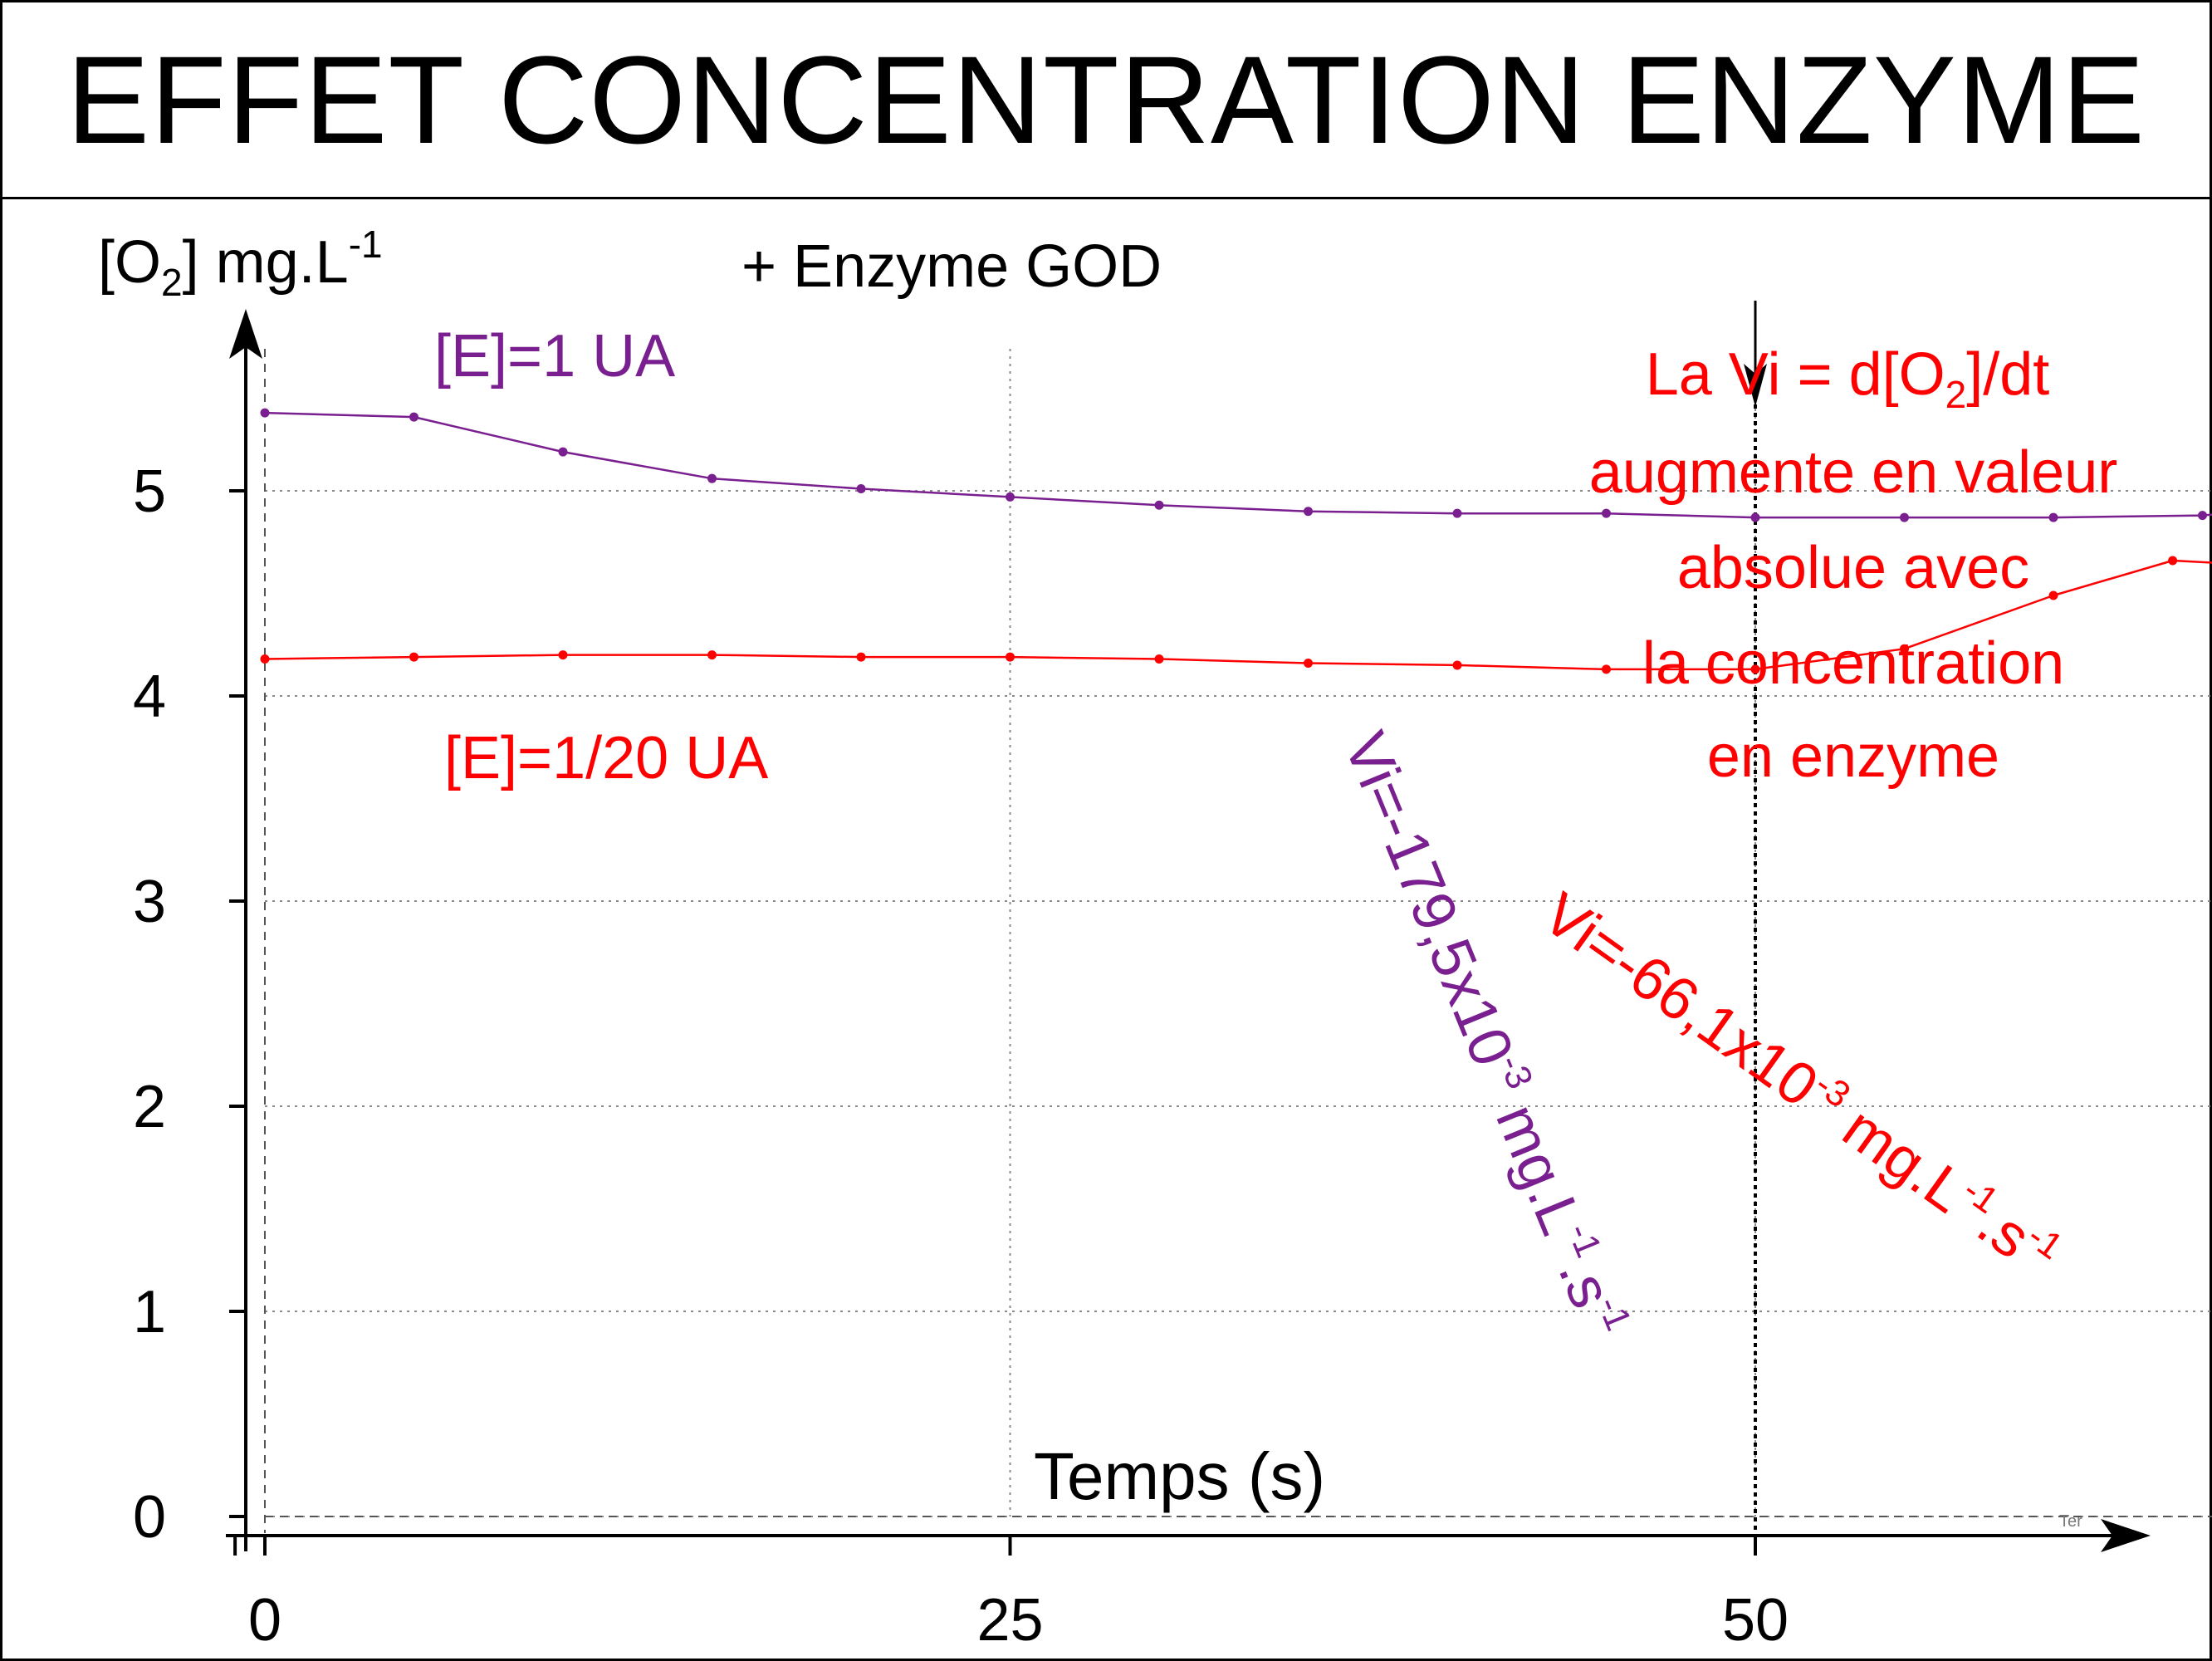 The image size is (2212, 1661). I want to click on series-label-high: [E]=1 UA, so click(554, 356).